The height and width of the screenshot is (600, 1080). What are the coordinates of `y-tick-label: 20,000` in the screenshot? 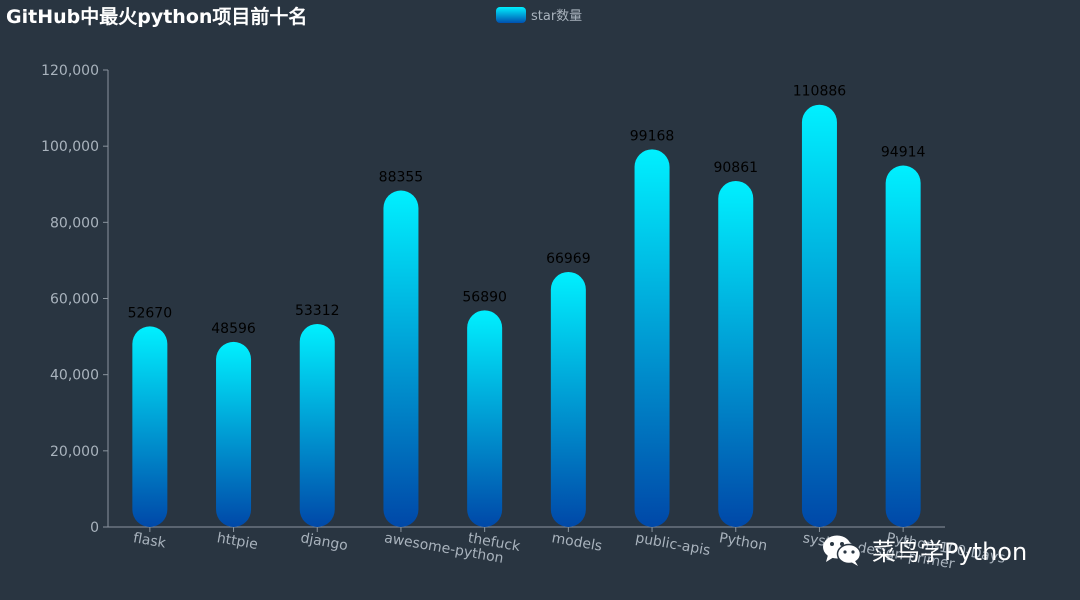 It's located at (74, 452).